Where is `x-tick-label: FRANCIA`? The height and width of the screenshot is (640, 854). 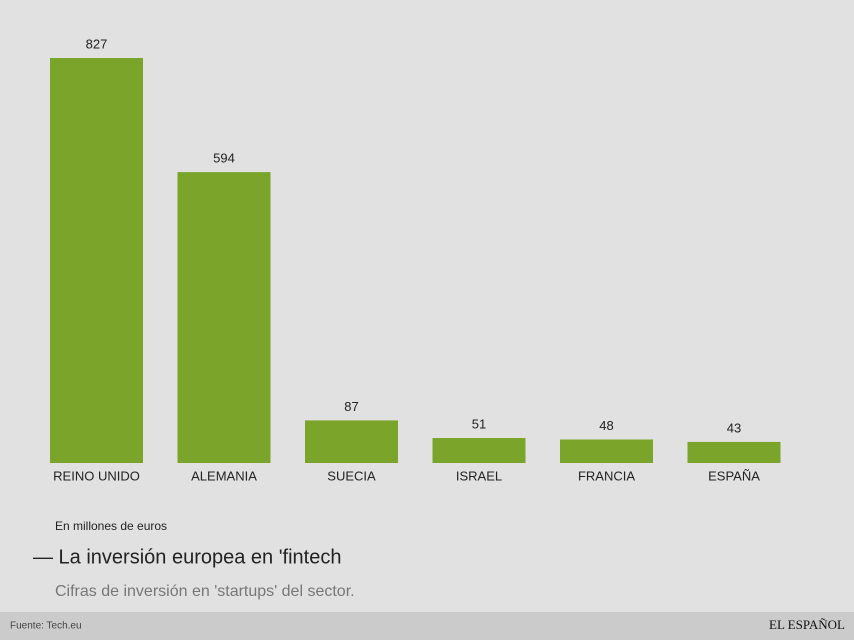 x-tick-label: FRANCIA is located at coordinates (606, 475).